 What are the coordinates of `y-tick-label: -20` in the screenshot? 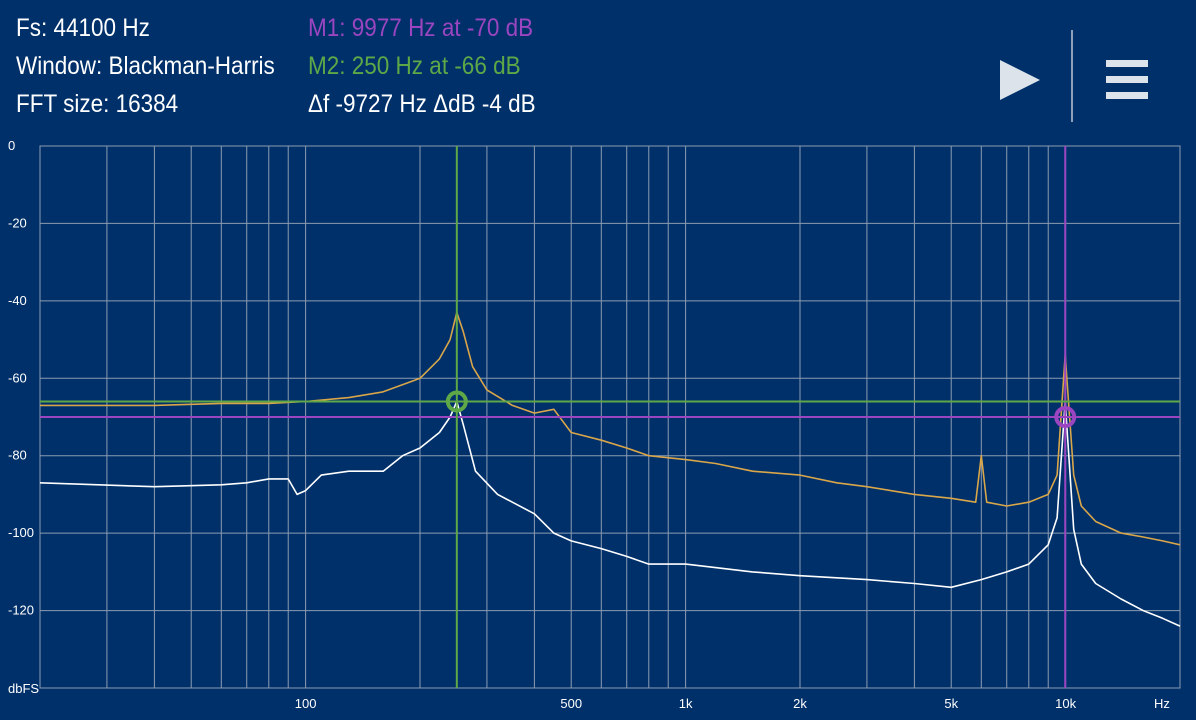 It's located at (17, 222).